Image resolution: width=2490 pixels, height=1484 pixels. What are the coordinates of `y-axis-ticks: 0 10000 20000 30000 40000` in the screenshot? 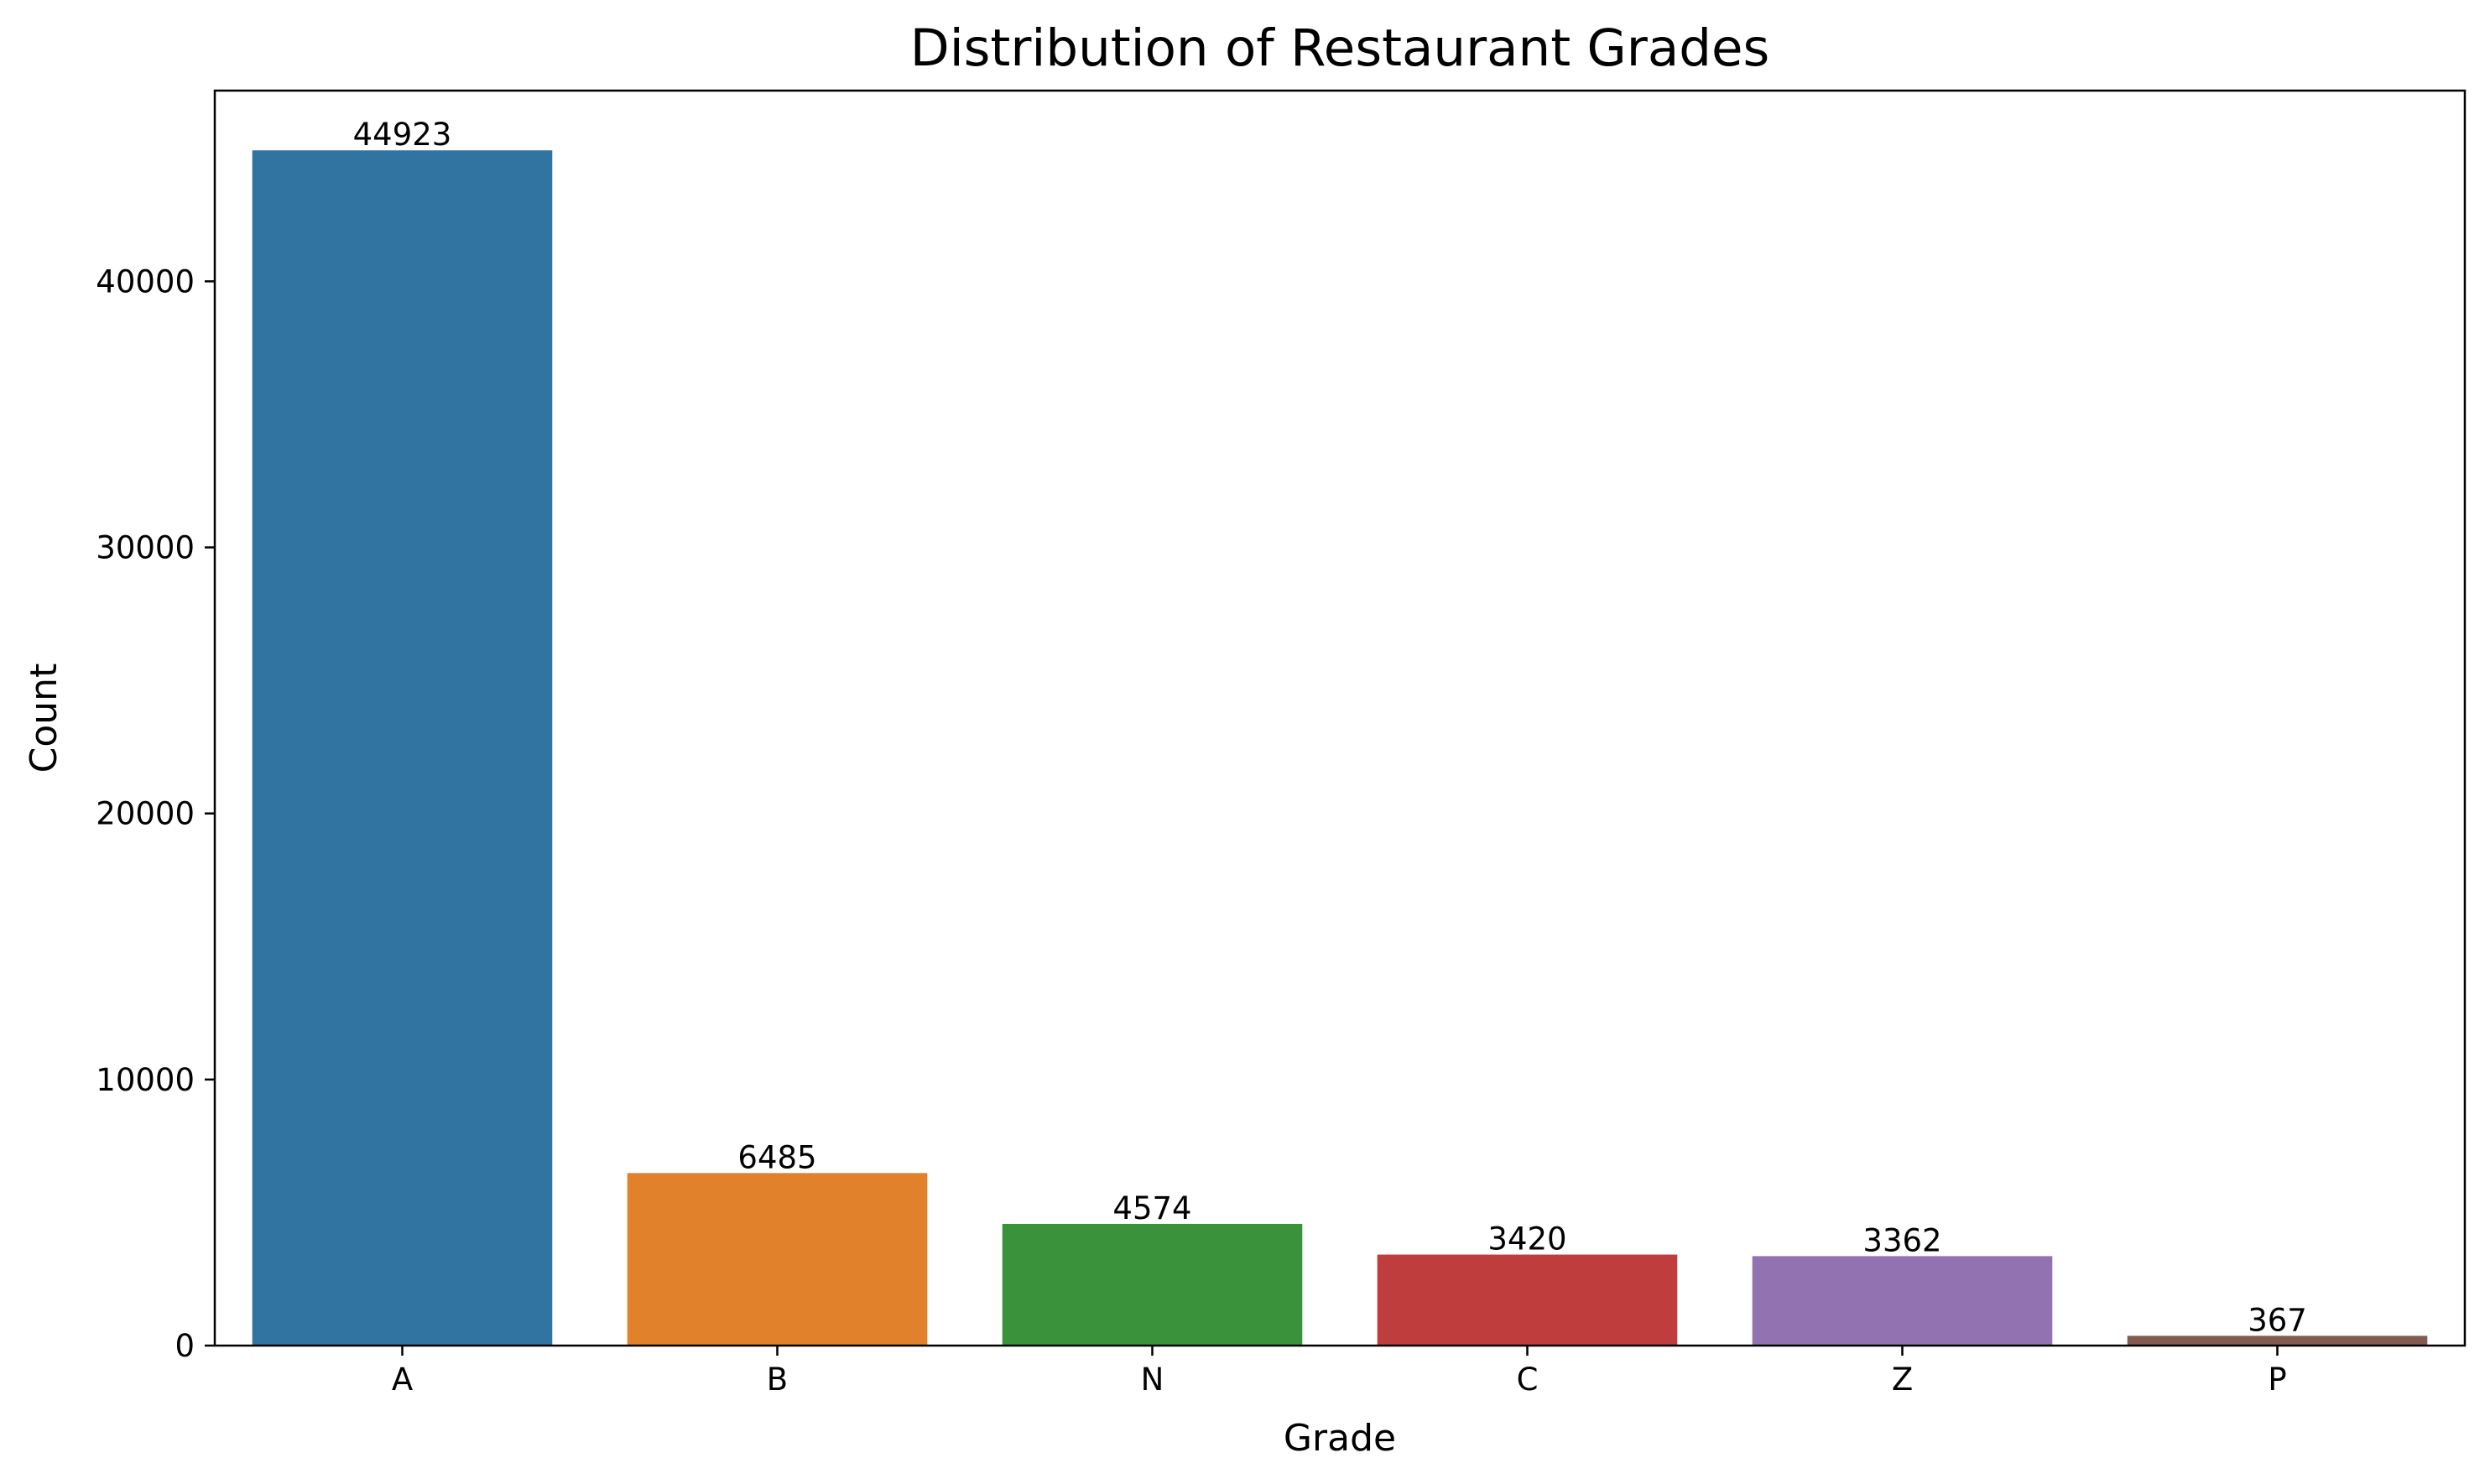 It's located at (156, 813).